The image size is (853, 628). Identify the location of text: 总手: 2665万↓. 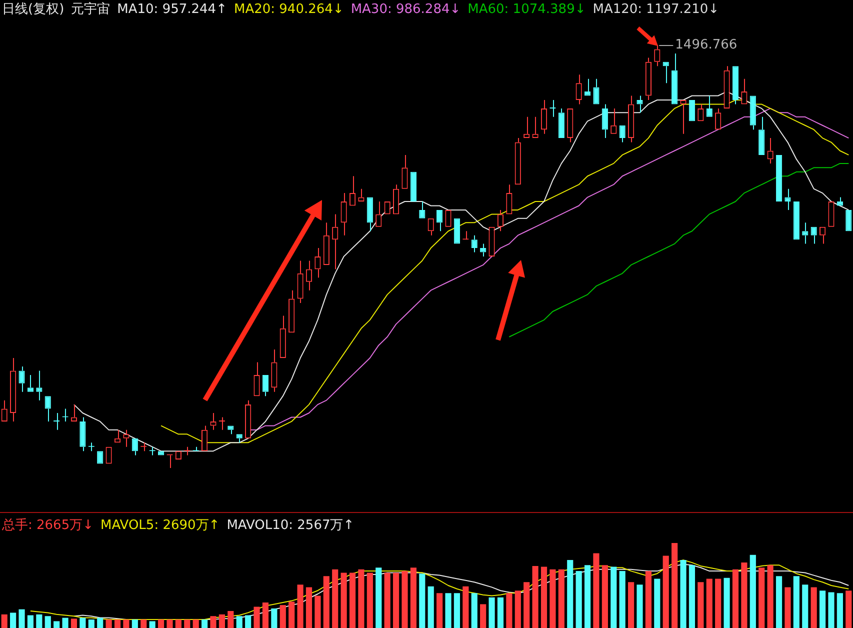
(48, 526).